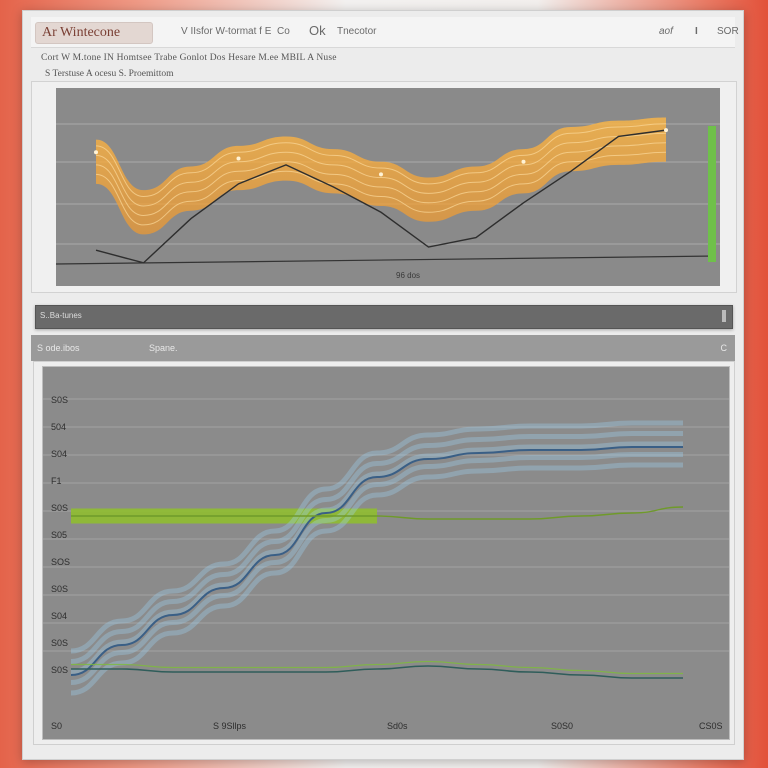  Describe the element at coordinates (58, 427) in the screenshot. I see `y-tick-label: 504` at that location.